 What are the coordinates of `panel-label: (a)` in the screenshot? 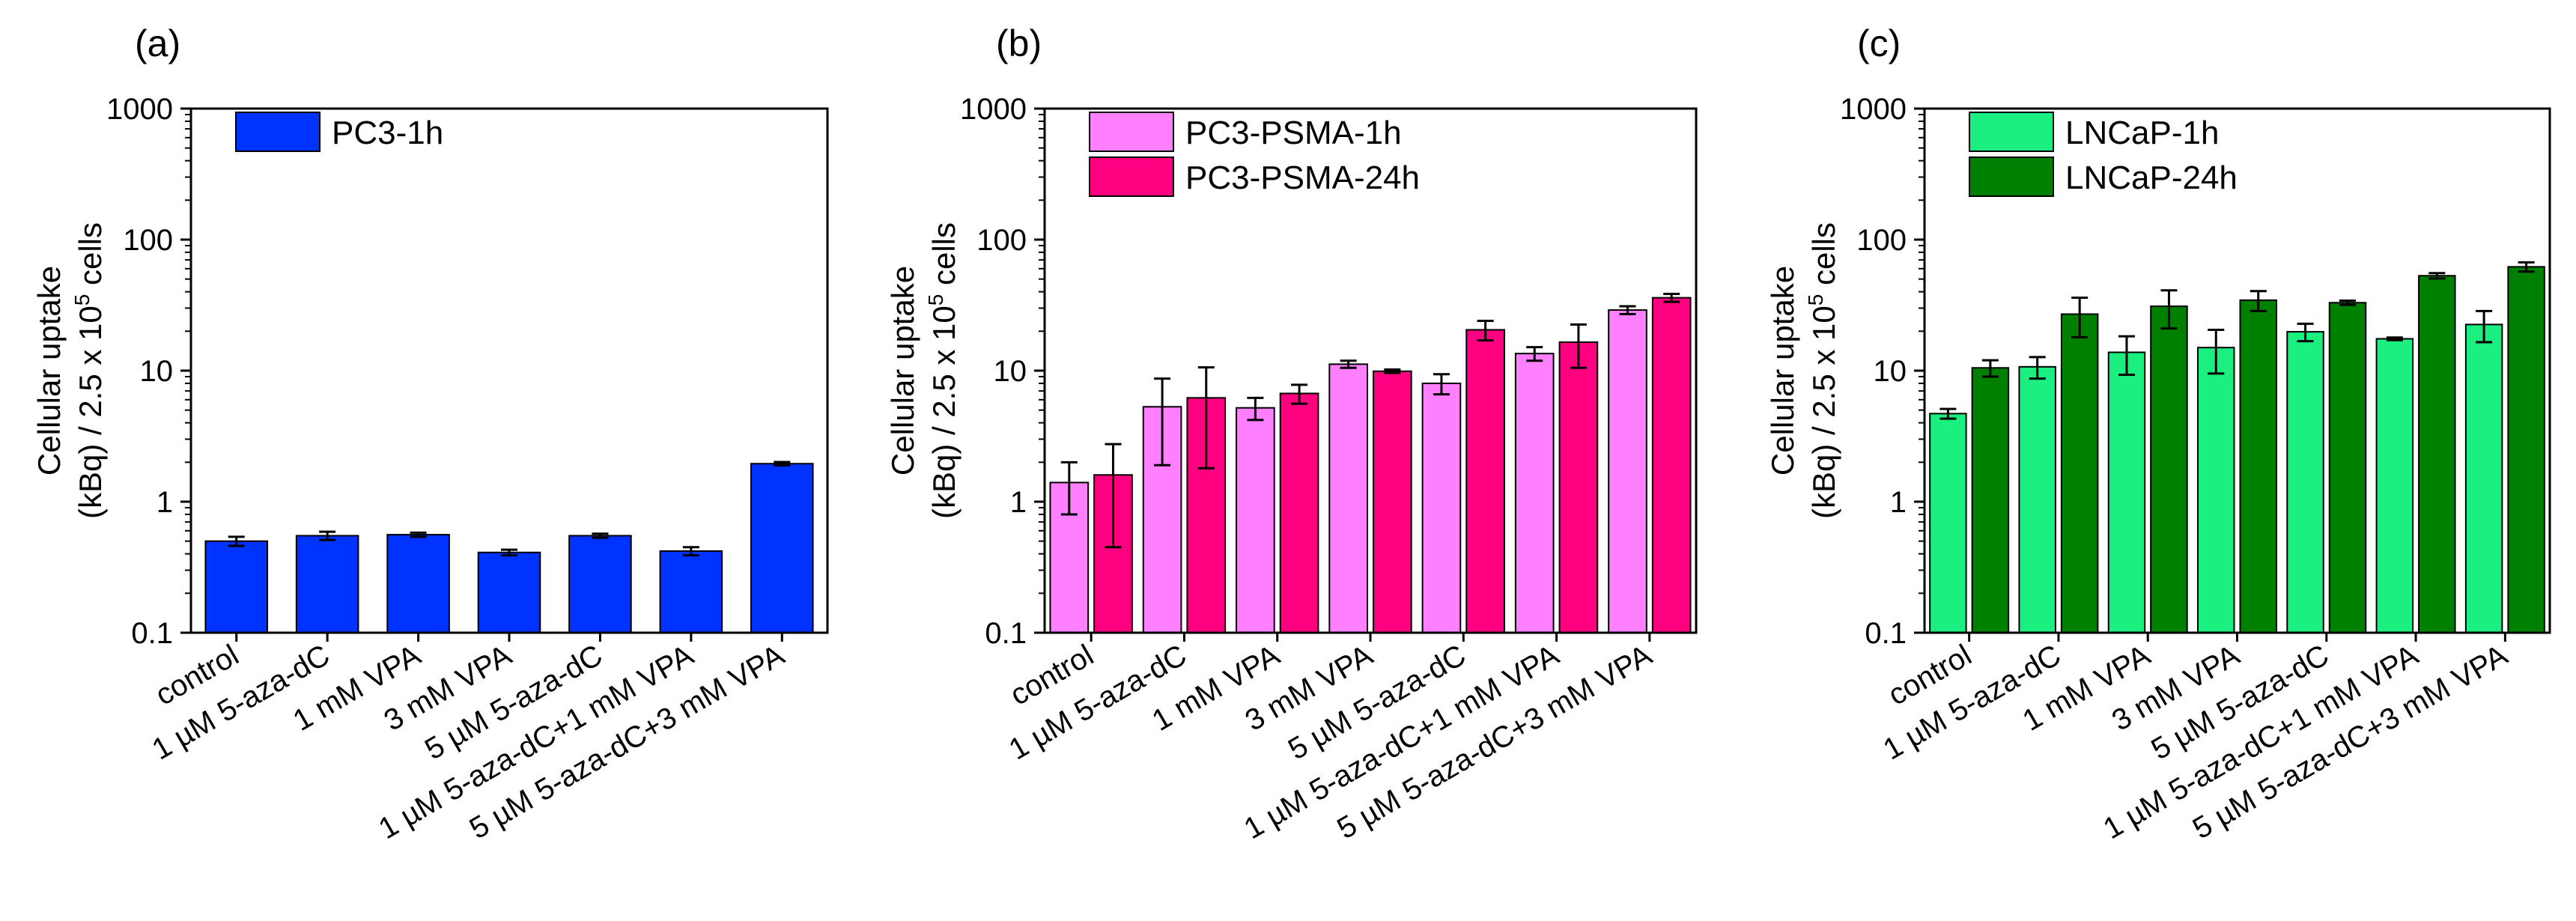 It's located at (157, 43).